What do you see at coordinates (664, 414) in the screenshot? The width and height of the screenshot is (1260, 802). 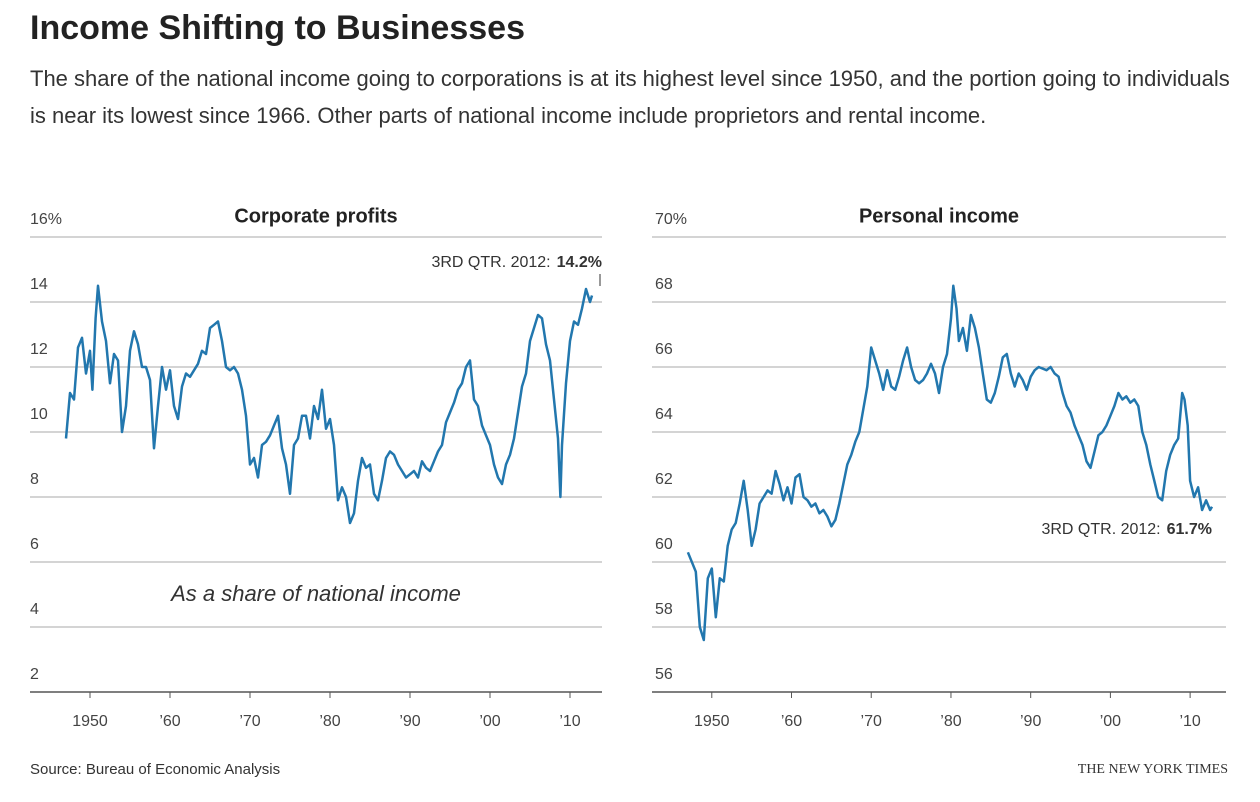 I see `y-tick-label: 64` at bounding box center [664, 414].